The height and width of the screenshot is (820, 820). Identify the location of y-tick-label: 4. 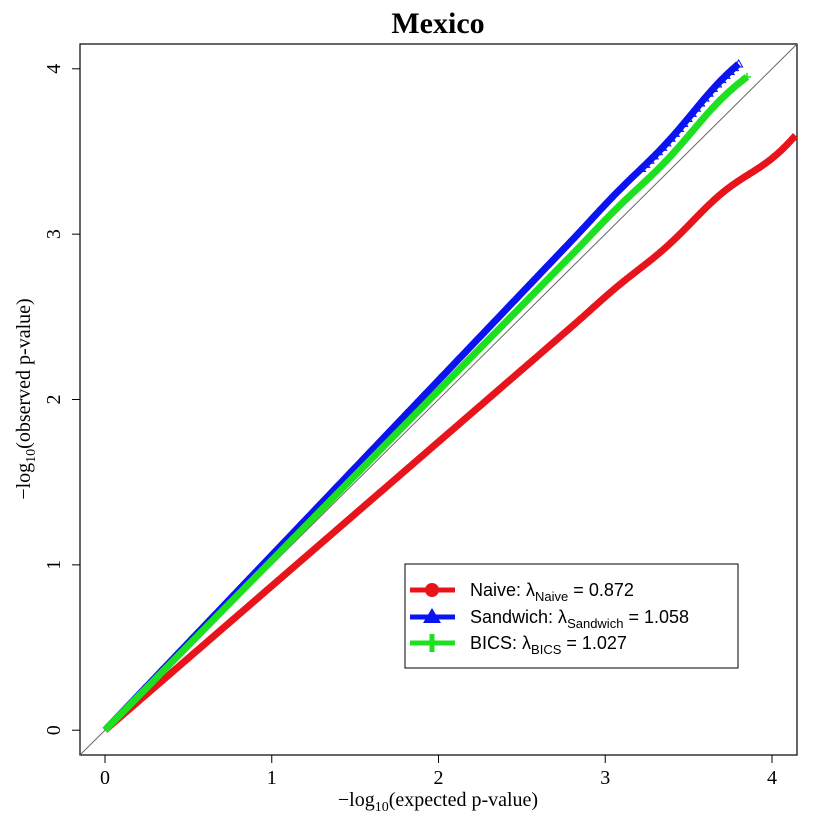
(54, 69).